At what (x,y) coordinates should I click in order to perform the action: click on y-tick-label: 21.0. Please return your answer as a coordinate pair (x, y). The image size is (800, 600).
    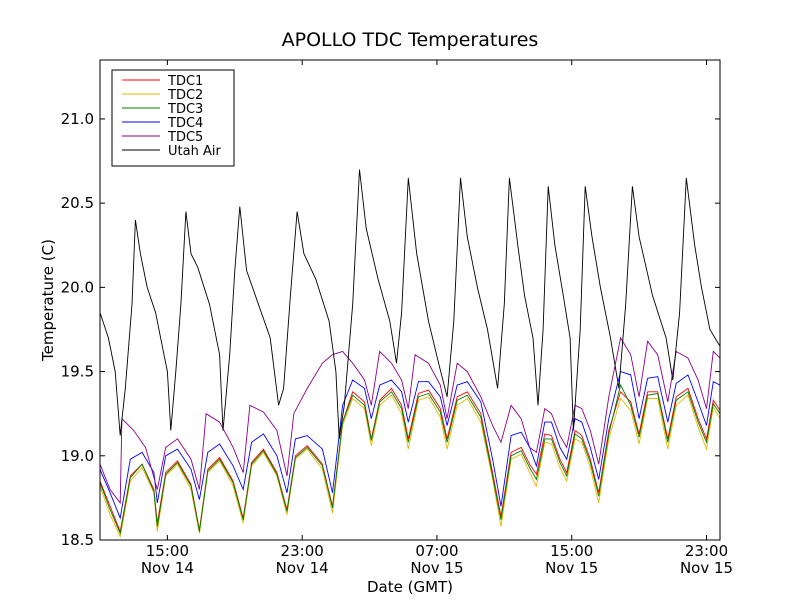
    Looking at the image, I should click on (77, 119).